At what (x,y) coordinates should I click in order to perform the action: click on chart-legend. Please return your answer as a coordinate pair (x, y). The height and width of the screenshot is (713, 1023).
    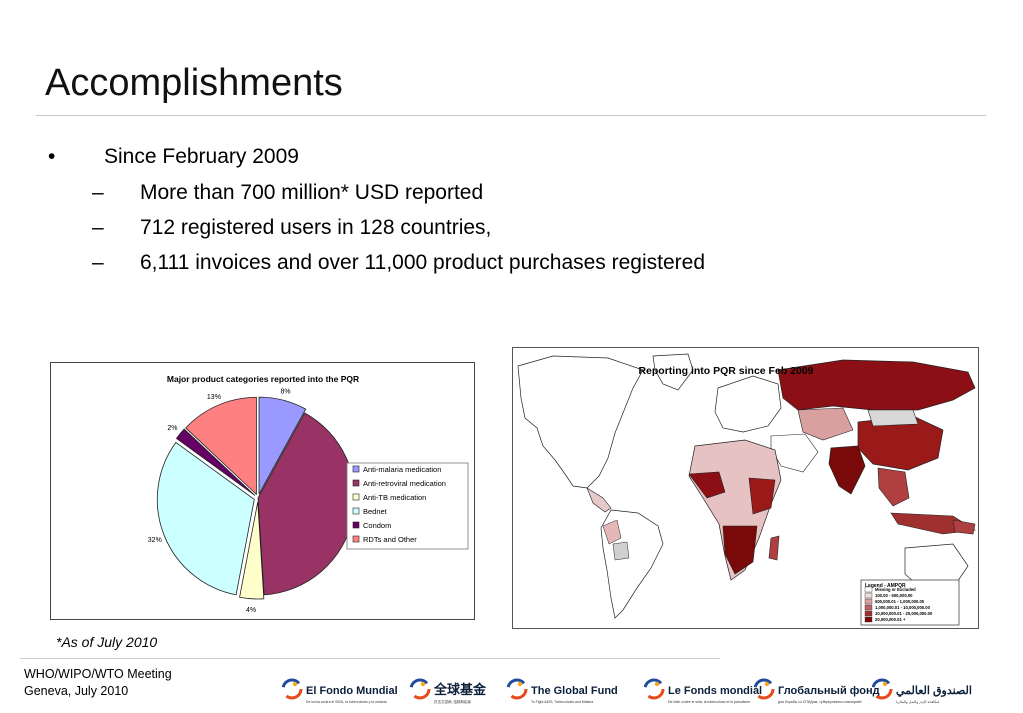
    Looking at the image, I should click on (407, 506).